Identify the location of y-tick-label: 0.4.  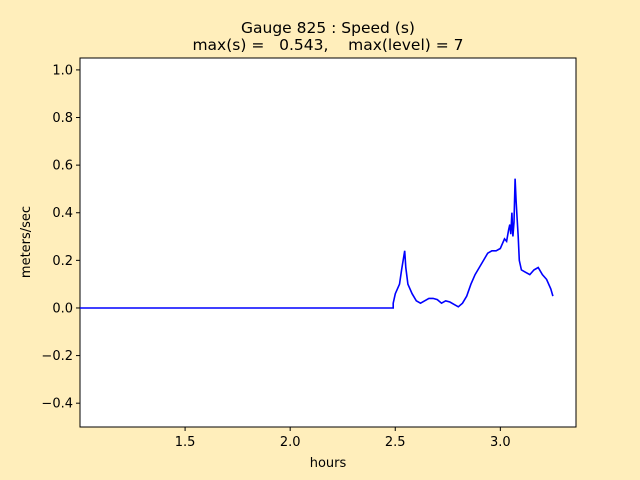
(62, 213).